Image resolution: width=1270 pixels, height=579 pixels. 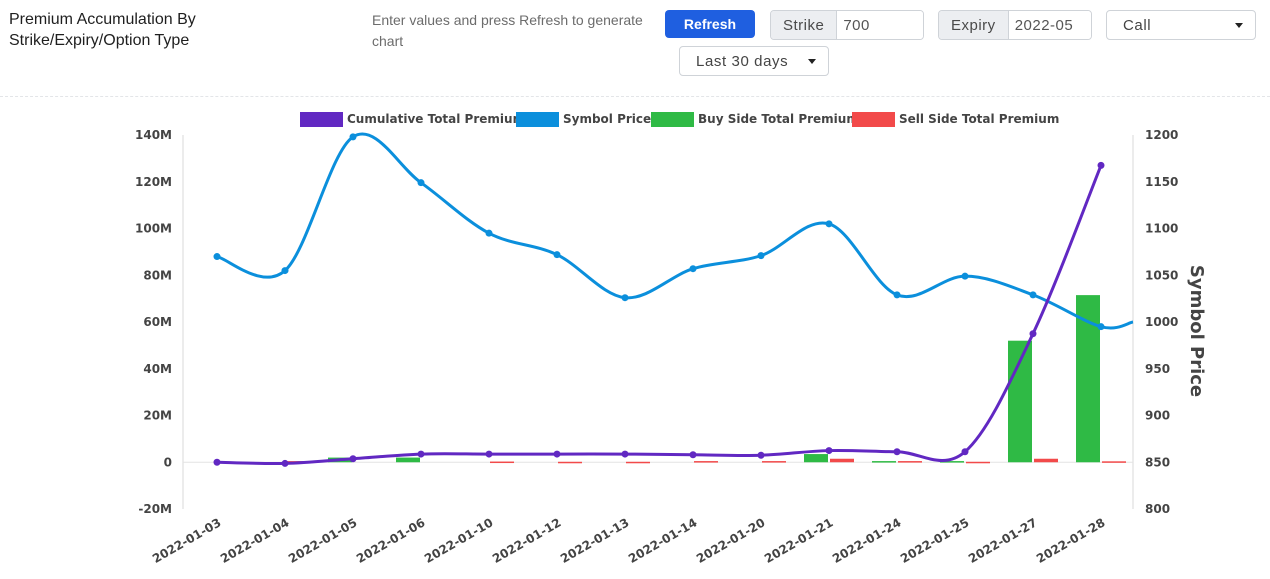 I want to click on strike-input-group: Strike, so click(x=847, y=25).